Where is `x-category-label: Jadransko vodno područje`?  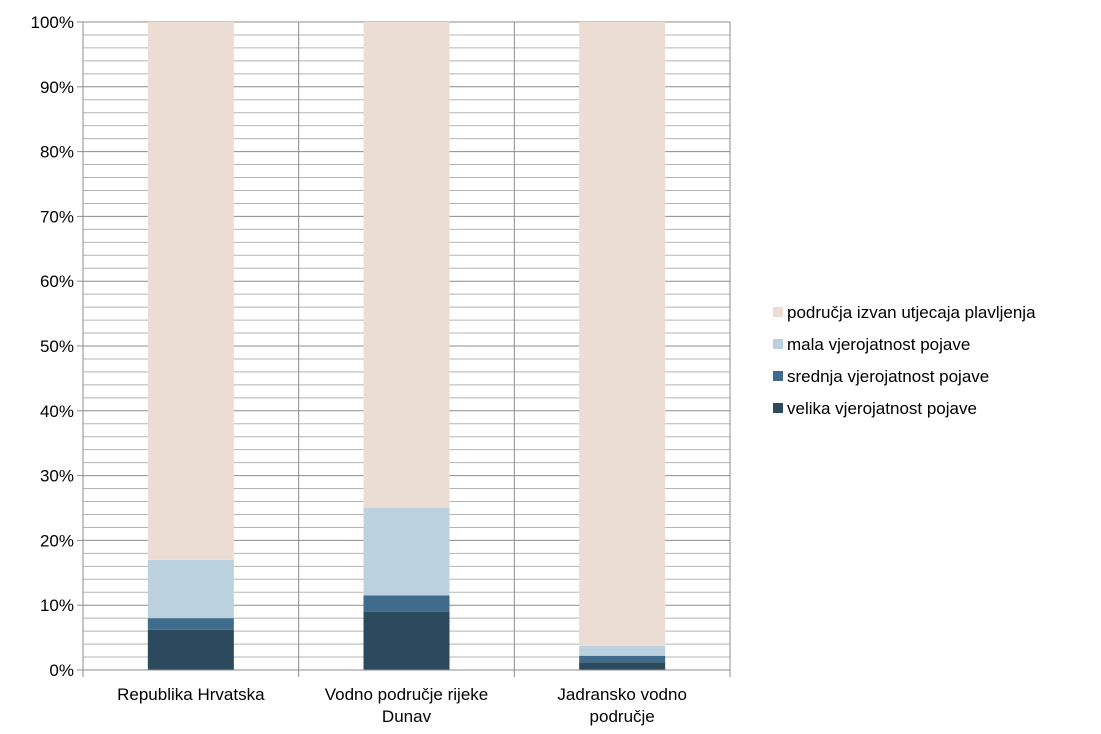
x-category-label: Jadransko vodno područje is located at coordinates (621, 705).